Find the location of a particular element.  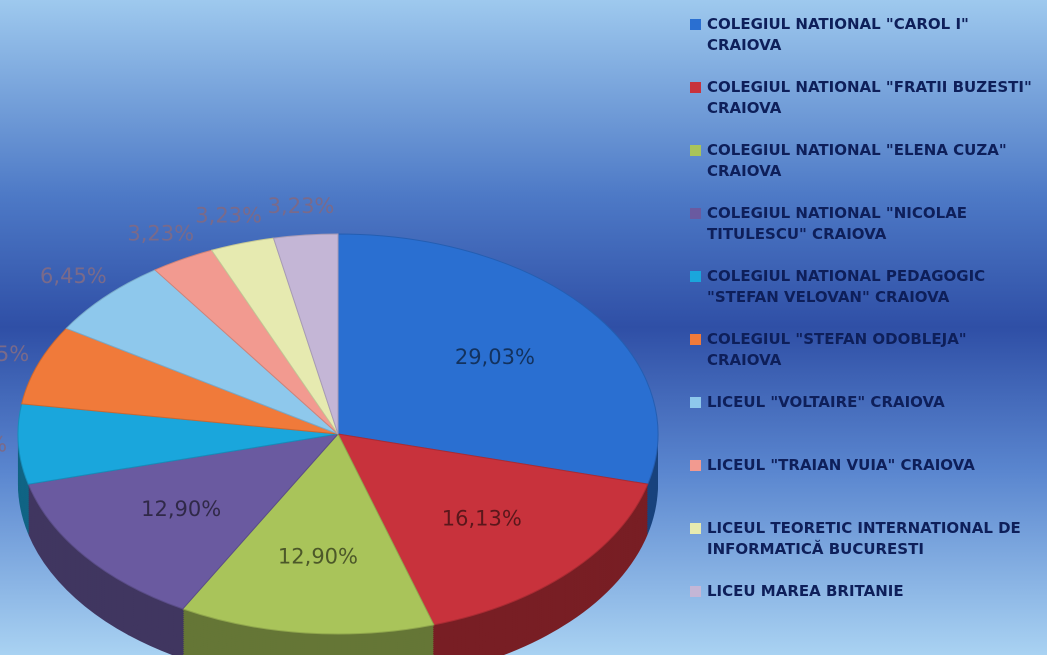

legend-item: LICEUL "VOLTAIRE" CRAIOVA is located at coordinates (865, 423).